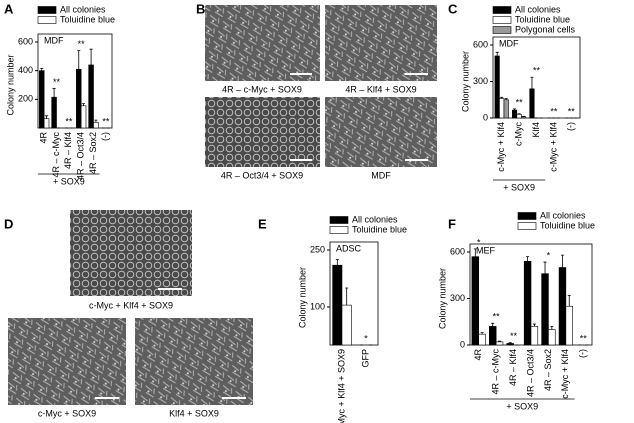  What do you see at coordinates (262, 89) in the screenshot?
I see `caption: 4R – c-Myc + SOX9` at bounding box center [262, 89].